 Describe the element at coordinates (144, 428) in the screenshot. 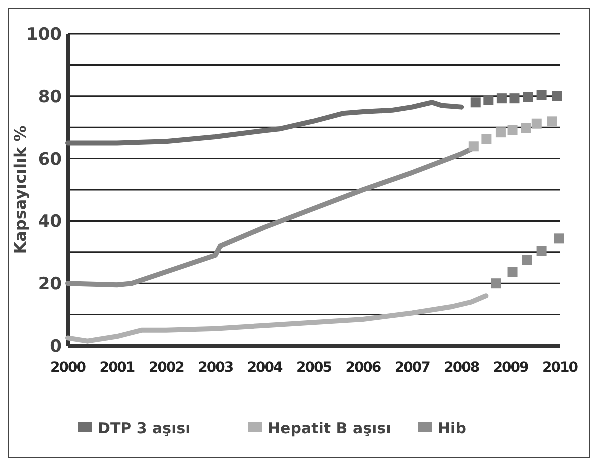

I see `legend-label: DTP 3 aşısı` at that location.